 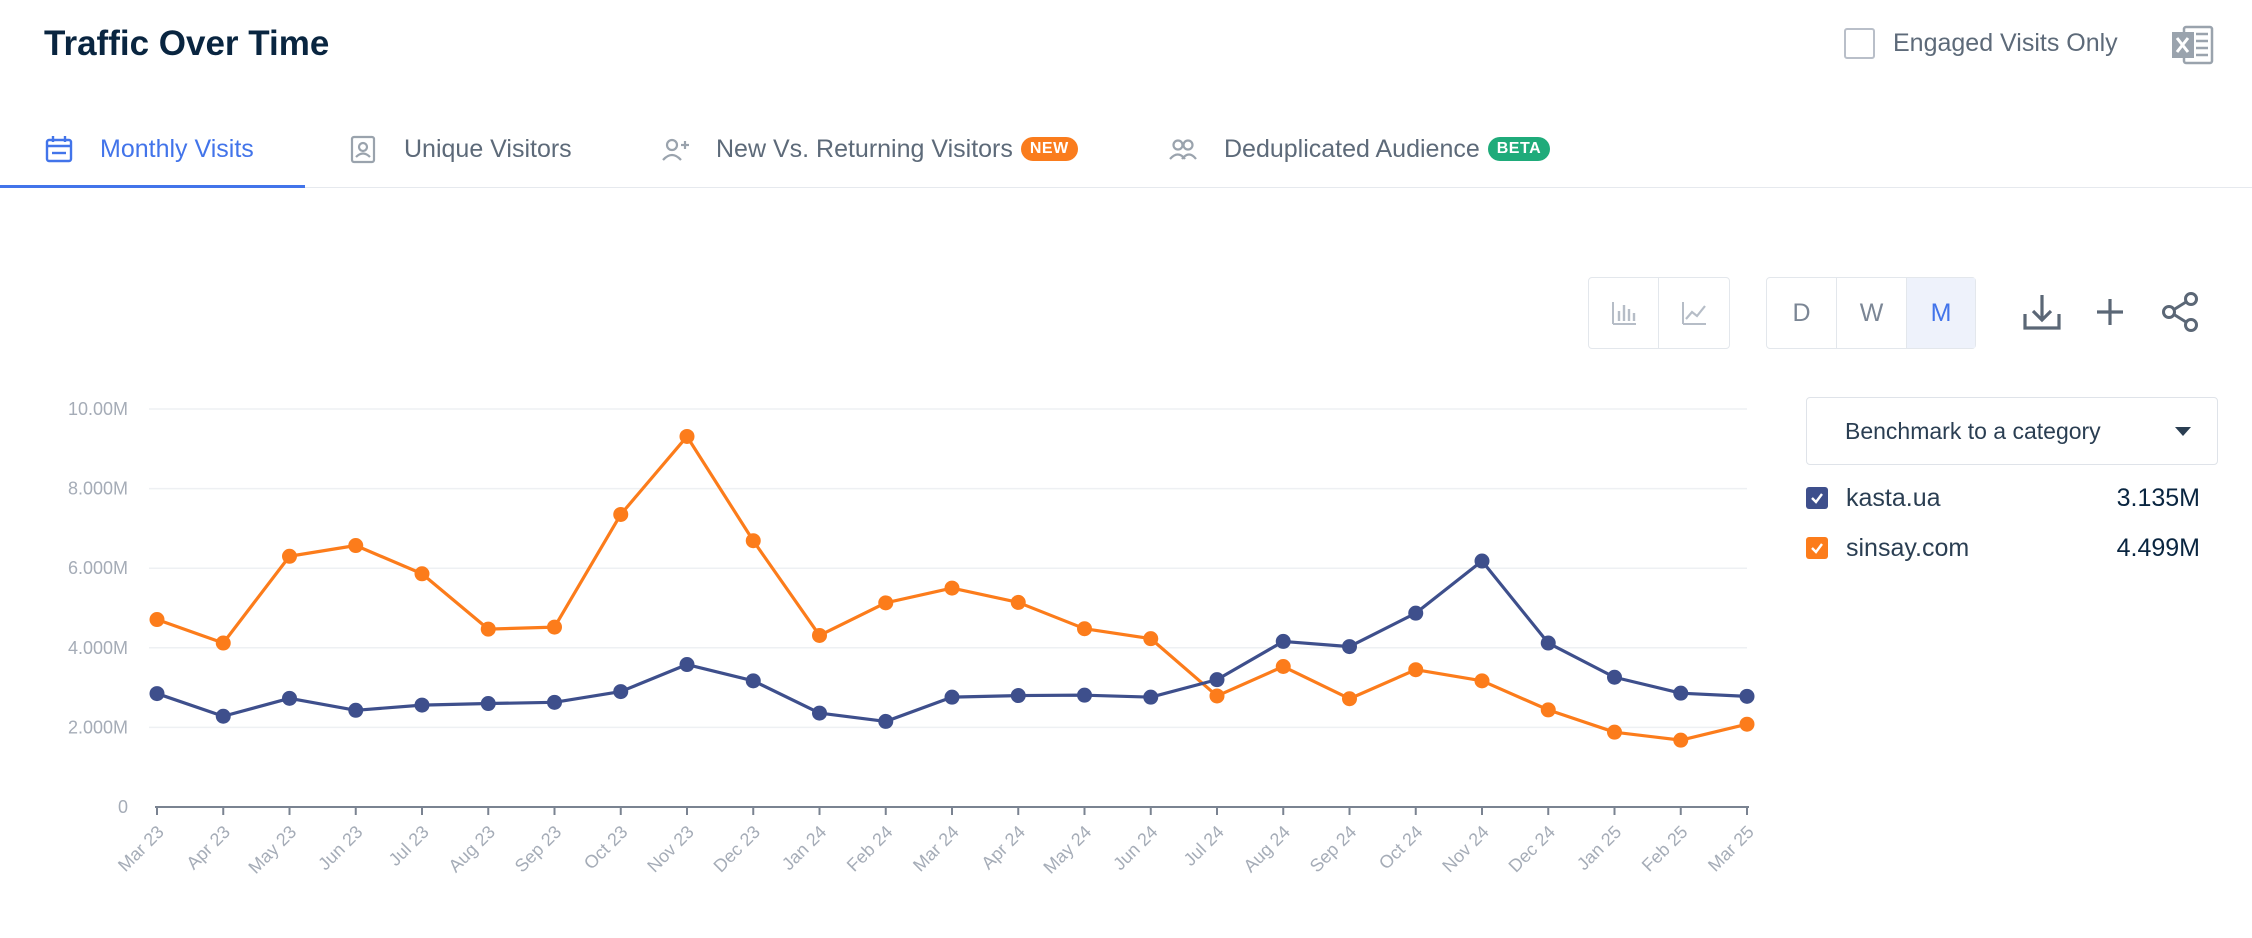 I want to click on granularity-label: D, so click(x=1801, y=312).